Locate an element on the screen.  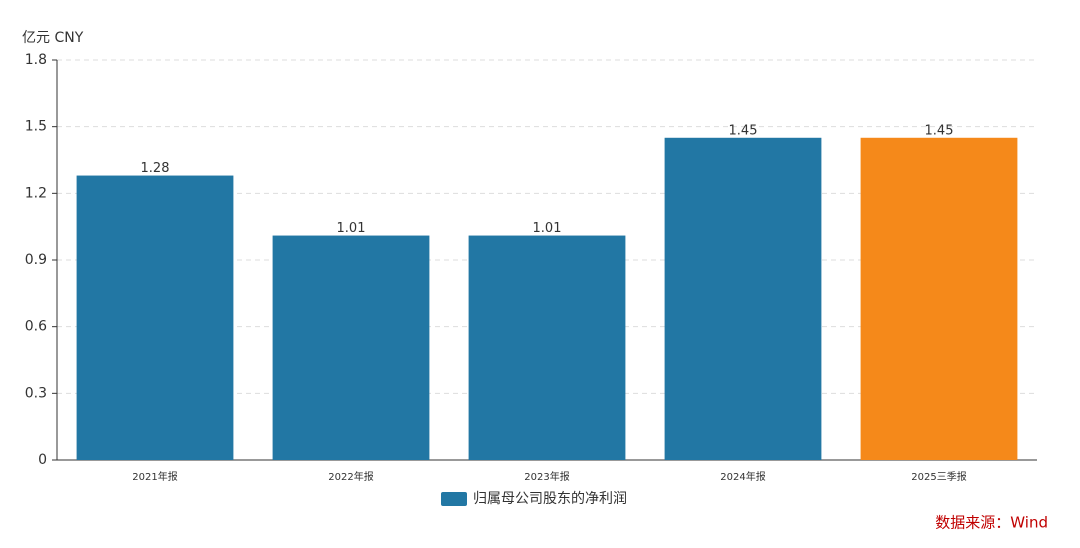
legend-swatch is located at coordinates (454, 499).